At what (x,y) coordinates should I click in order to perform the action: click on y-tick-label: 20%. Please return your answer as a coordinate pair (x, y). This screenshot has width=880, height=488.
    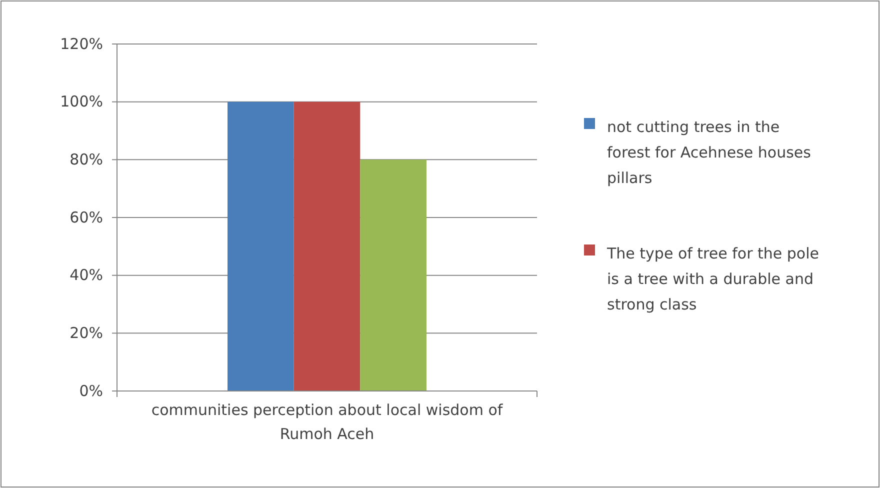
    Looking at the image, I should click on (86, 333).